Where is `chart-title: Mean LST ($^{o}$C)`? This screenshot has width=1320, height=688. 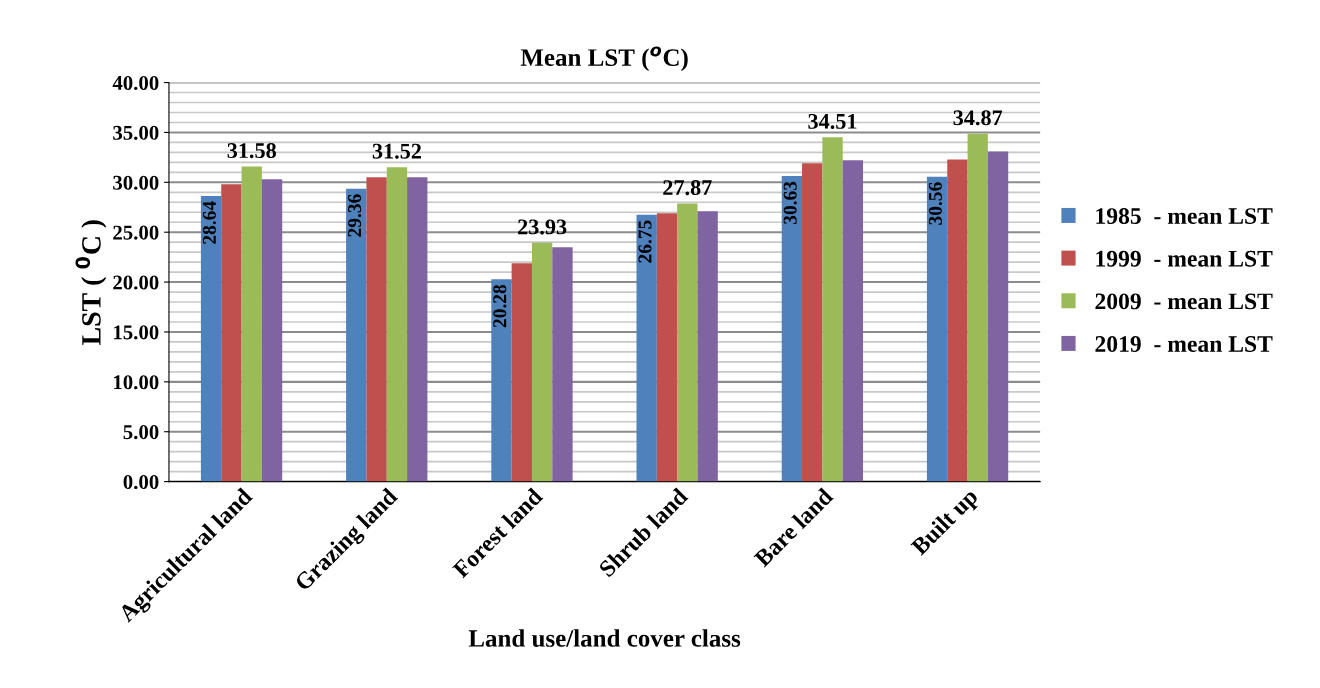
chart-title: Mean LST ($^{o}$C) is located at coordinates (604, 59).